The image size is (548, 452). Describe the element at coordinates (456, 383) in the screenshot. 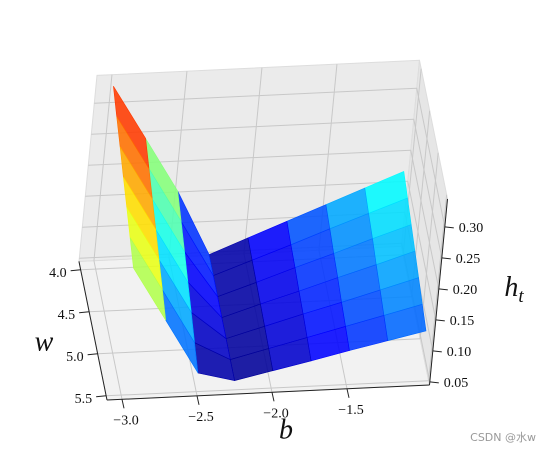

I see `z-tick-label: 0.05` at that location.